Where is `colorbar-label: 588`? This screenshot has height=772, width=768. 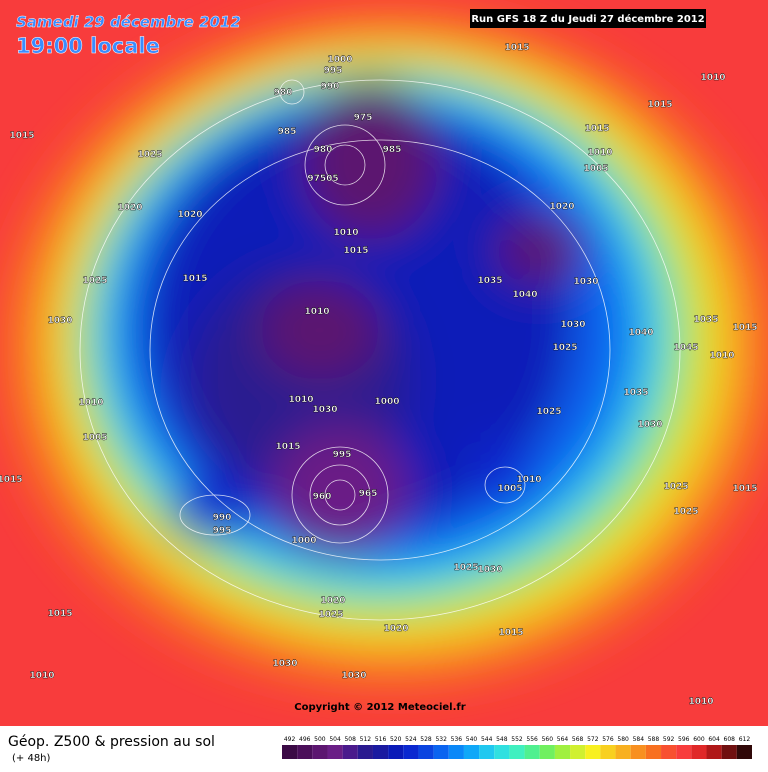 colorbar-label: 588 is located at coordinates (654, 739).